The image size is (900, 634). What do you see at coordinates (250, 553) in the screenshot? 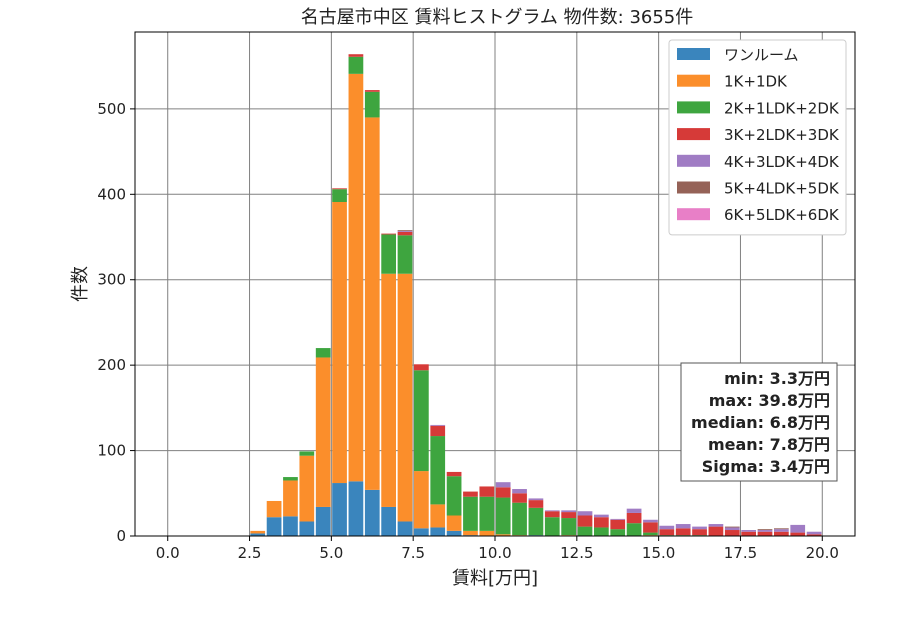
I see `x-tick-label: 2.5` at bounding box center [250, 553].